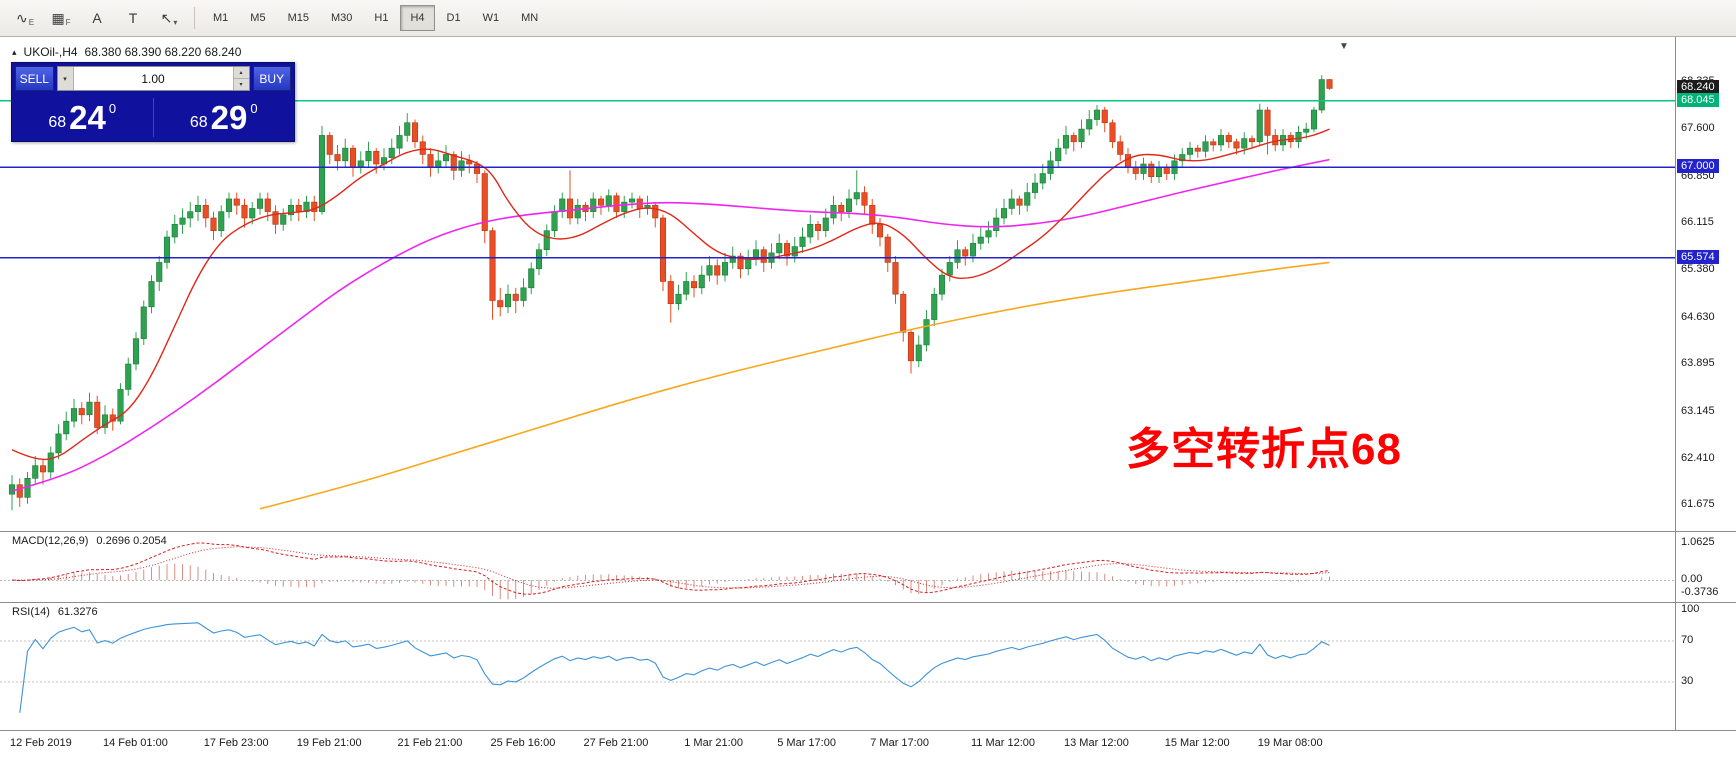 This screenshot has width=1736, height=757. I want to click on data-window-icon: ▦ F, so click(61, 18).